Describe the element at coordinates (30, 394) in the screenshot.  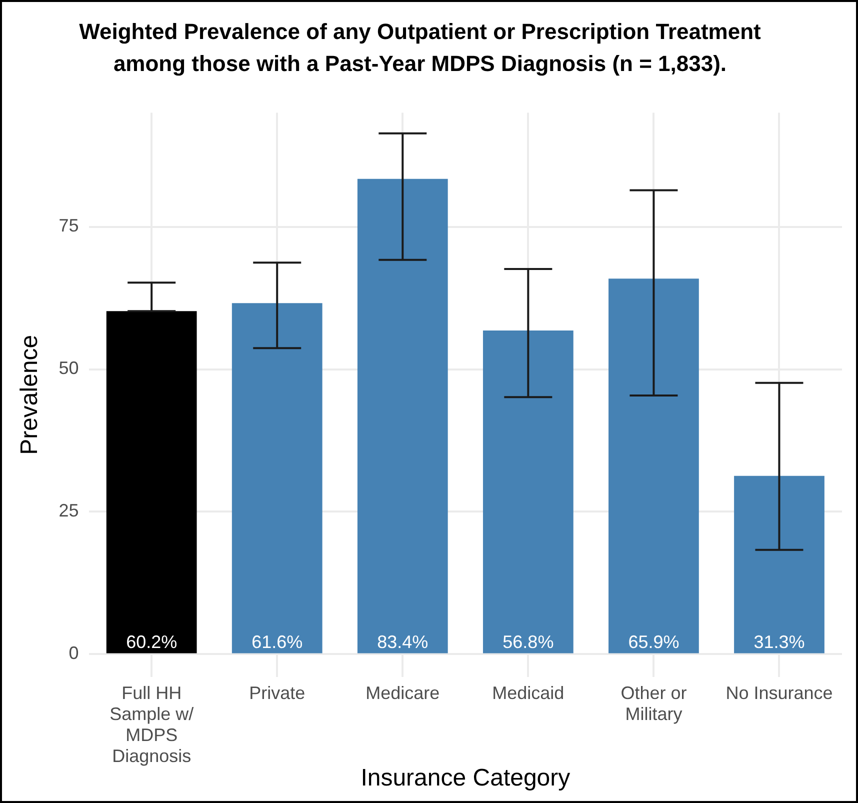
I see `y-axis-title: Prevalence` at that location.